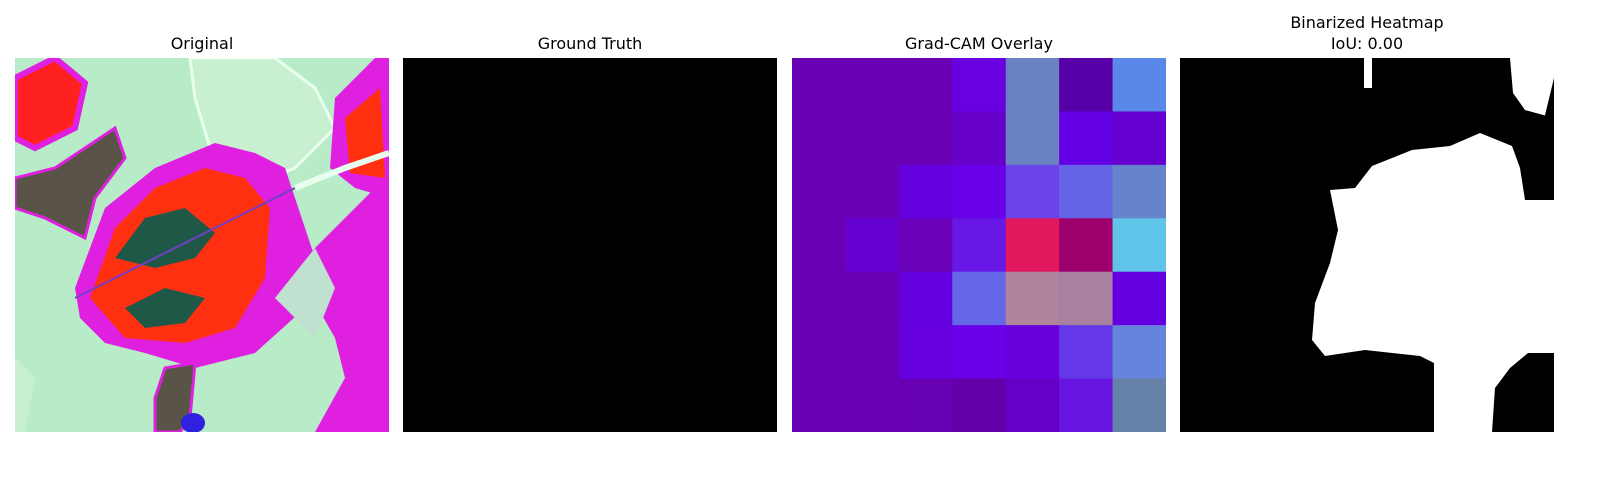 The width and height of the screenshot is (1600, 500). I want to click on binarized-title: Binarized Heatmap, so click(1367, 22).